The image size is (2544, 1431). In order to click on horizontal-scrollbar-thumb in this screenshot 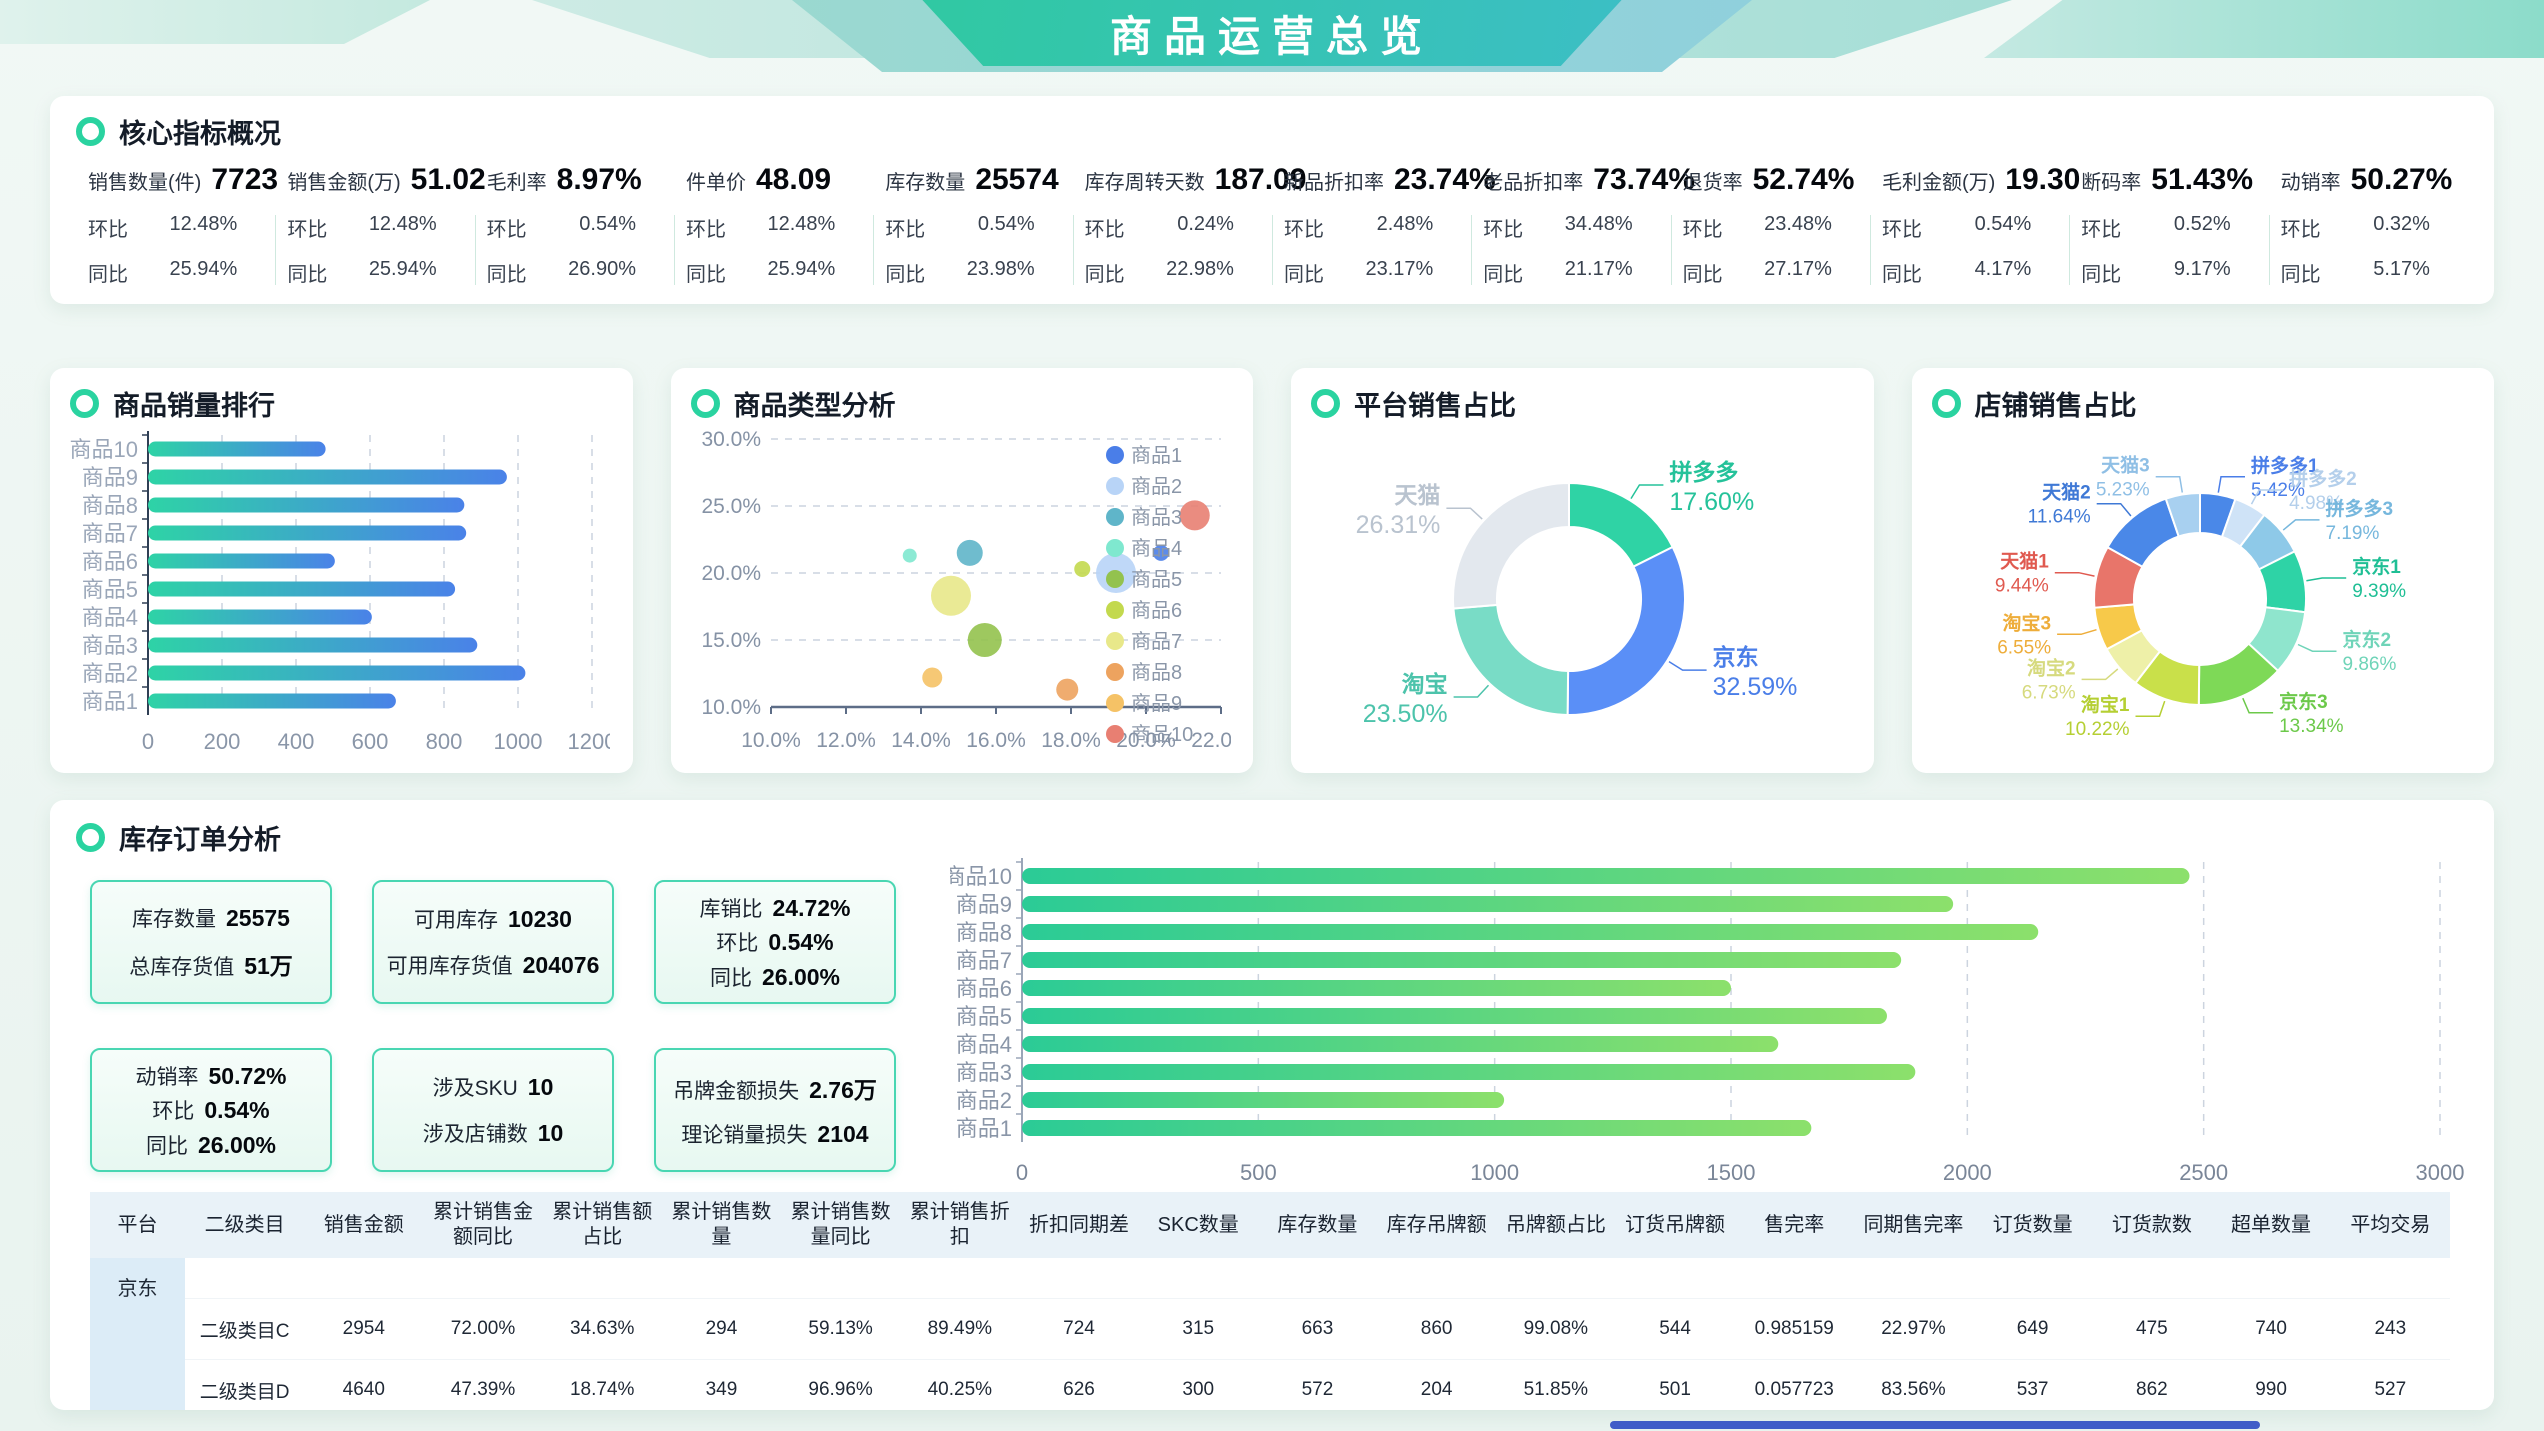, I will do `click(1935, 1425)`.